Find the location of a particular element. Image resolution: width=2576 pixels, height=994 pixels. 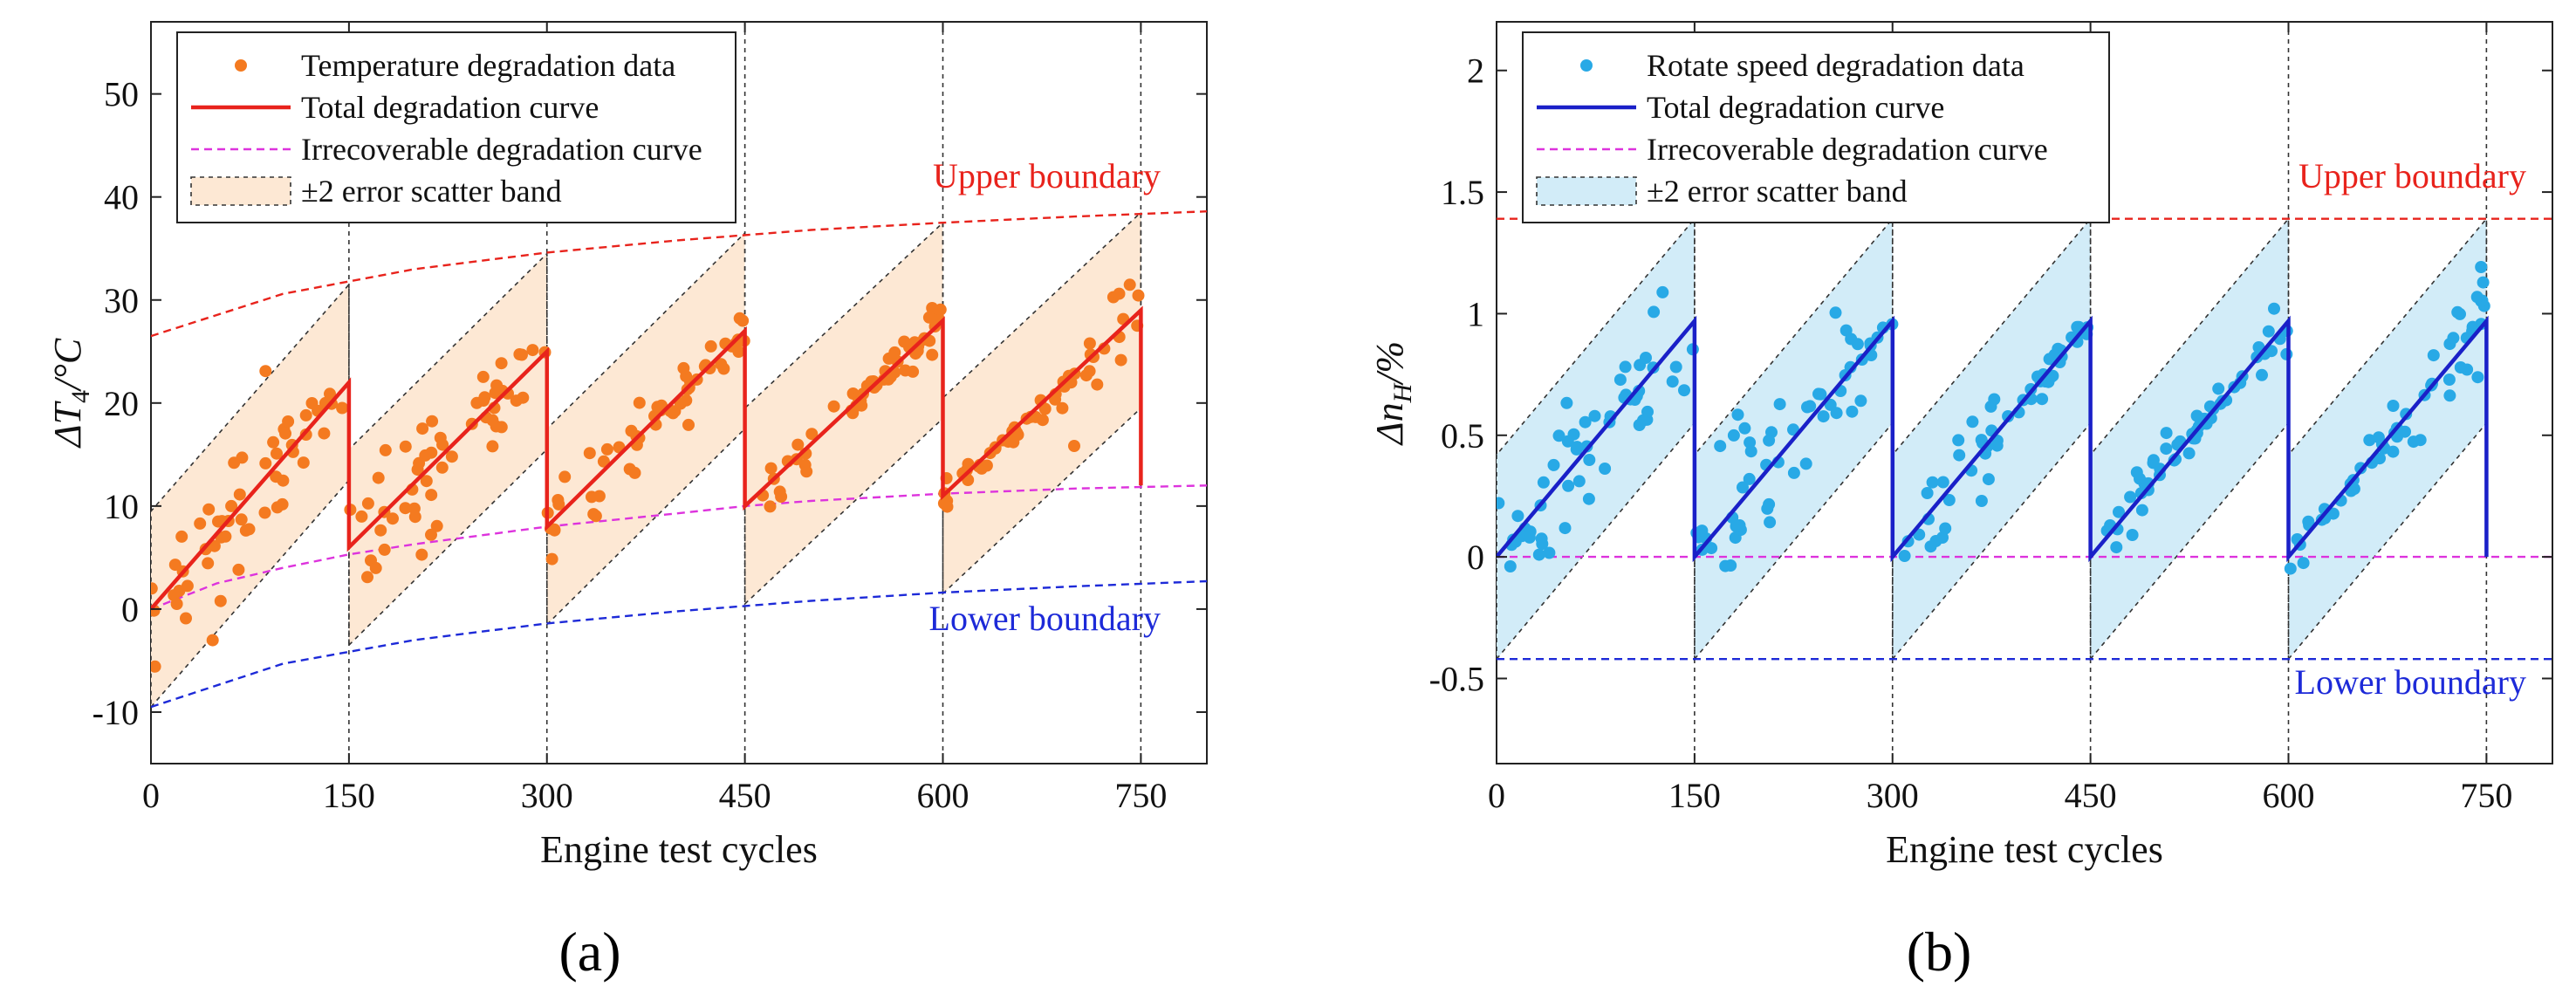

panel-label-a: (a) is located at coordinates (589, 952).